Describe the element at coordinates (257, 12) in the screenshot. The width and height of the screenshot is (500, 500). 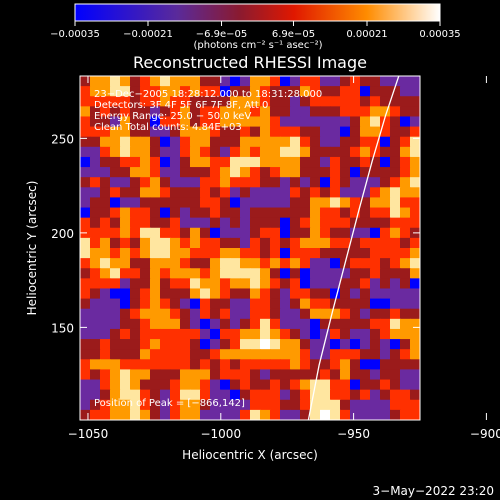
I see `colorbar` at that location.